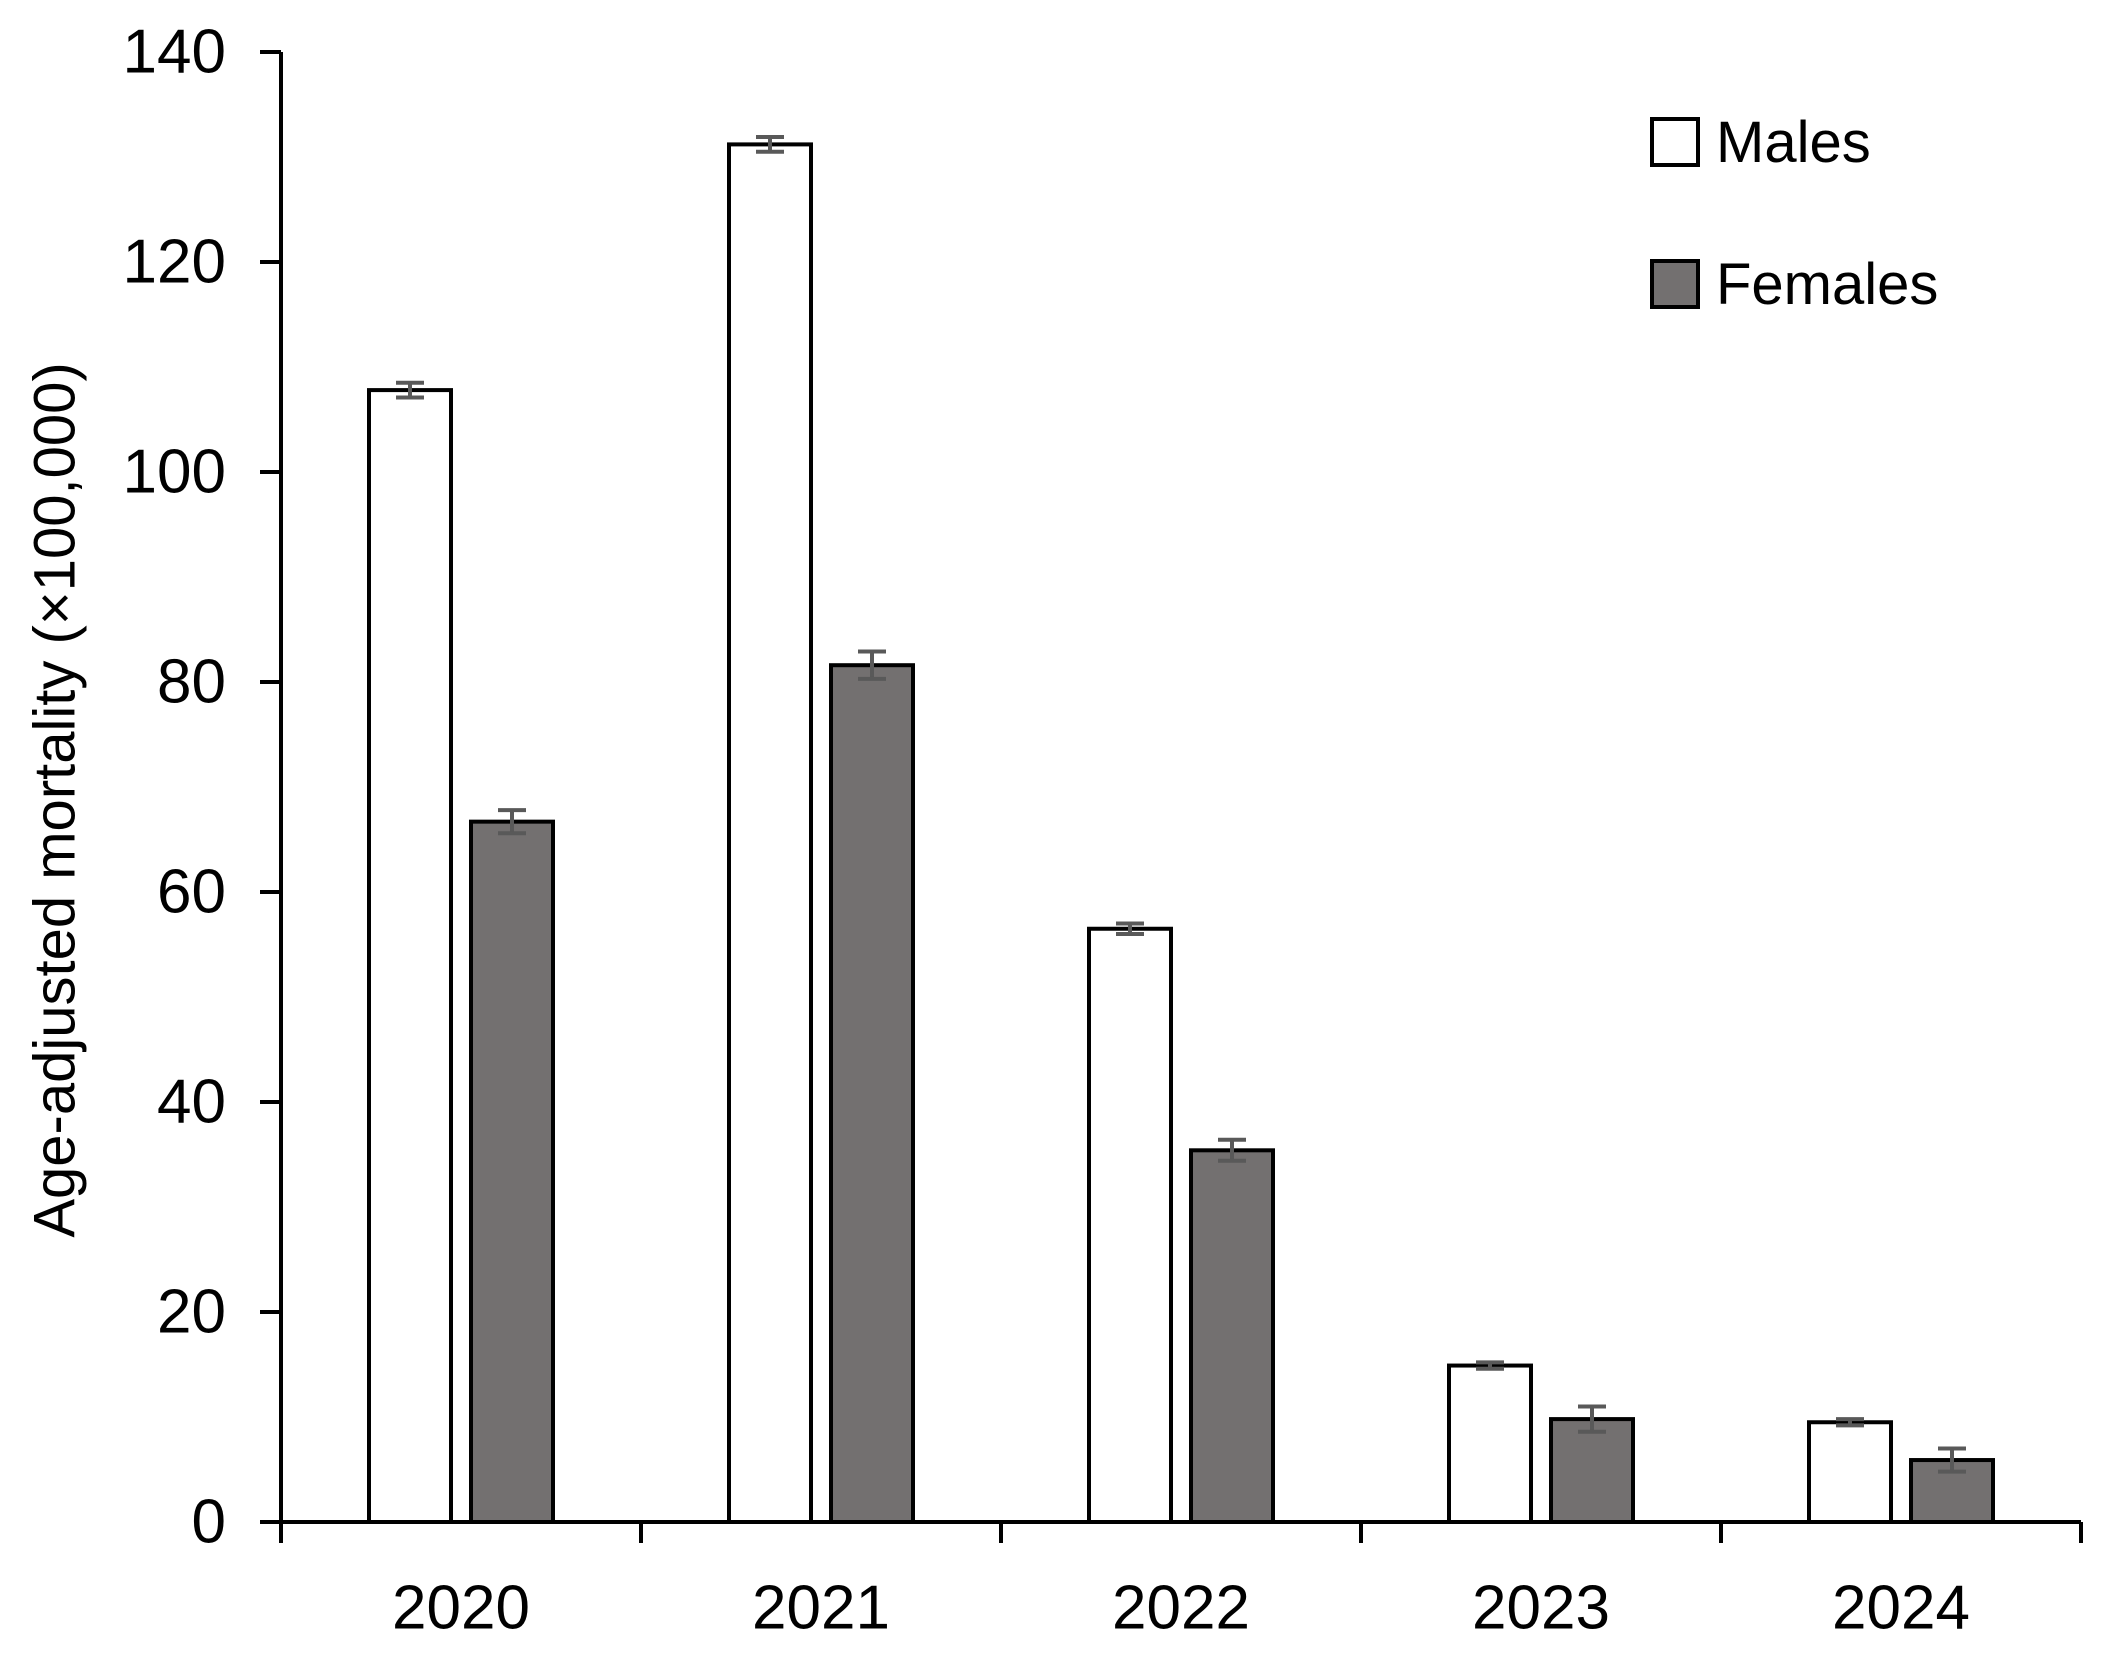 This screenshot has height=1660, width=2107. What do you see at coordinates (191, 892) in the screenshot?
I see `y-tick-label: 60` at bounding box center [191, 892].